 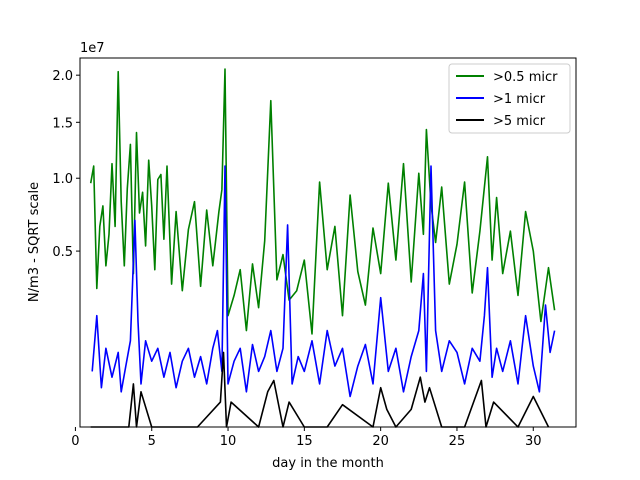 What do you see at coordinates (66, 164) in the screenshot?
I see `y-axis-ticks: 0.5 1.0 1.5 2.0` at bounding box center [66, 164].